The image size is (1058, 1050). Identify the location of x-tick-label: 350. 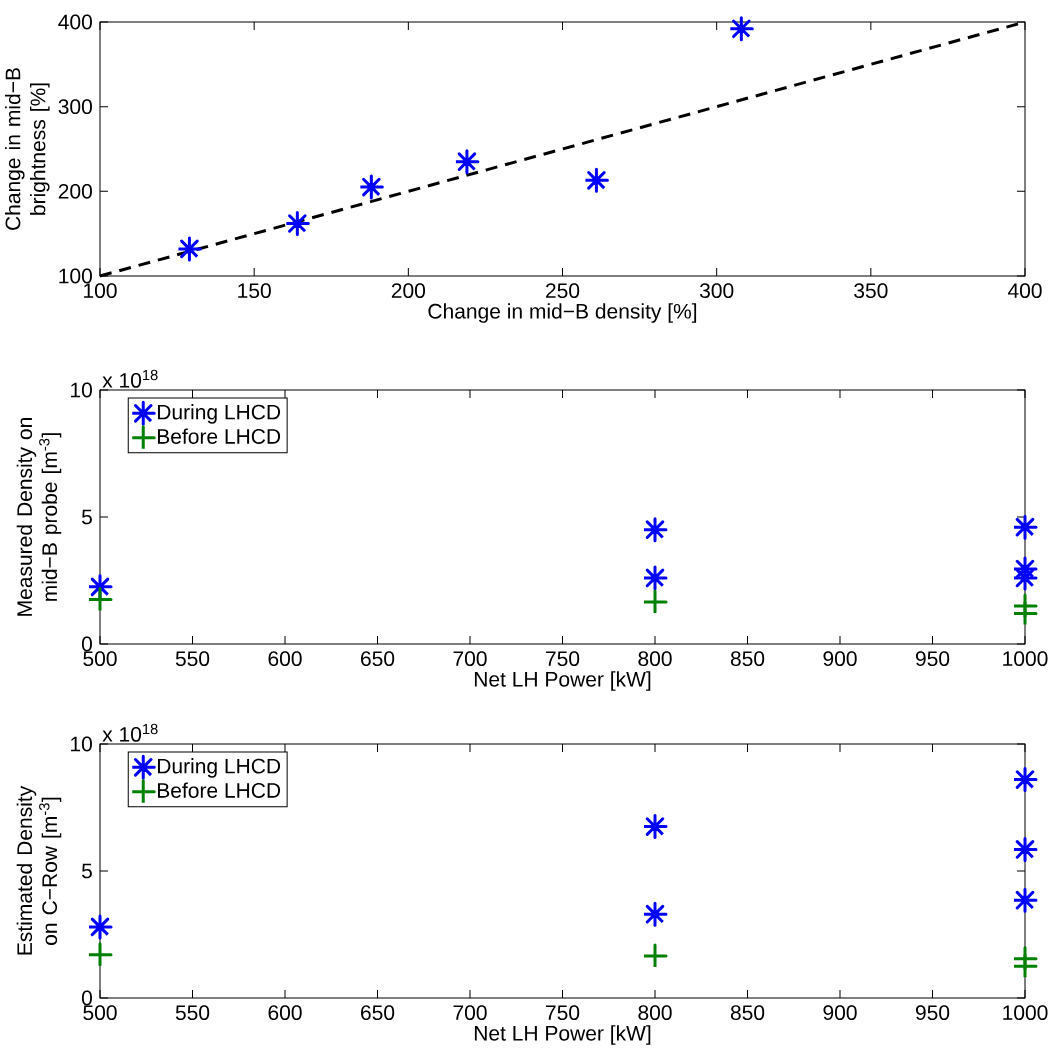
(871, 291).